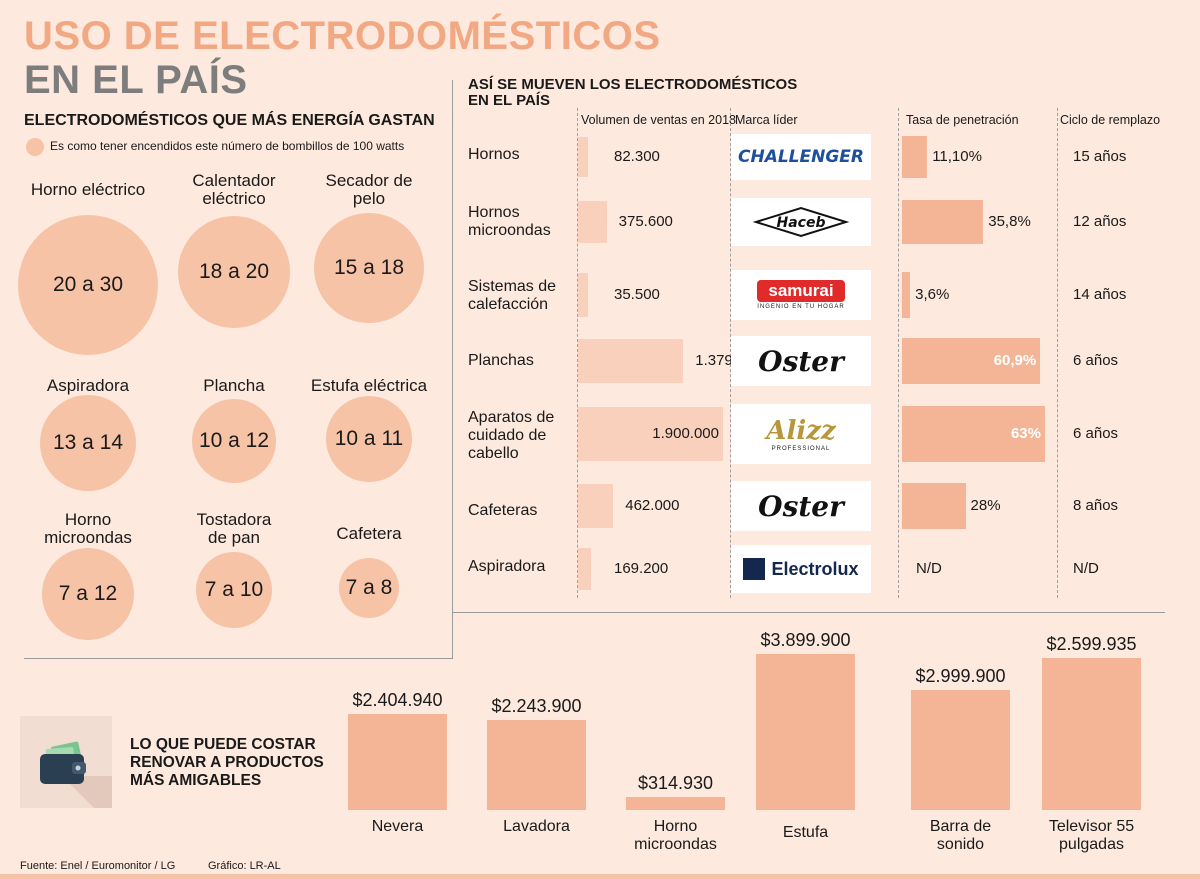  Describe the element at coordinates (536, 706) in the screenshot. I see `cost-value-label: $2.243.900` at that location.